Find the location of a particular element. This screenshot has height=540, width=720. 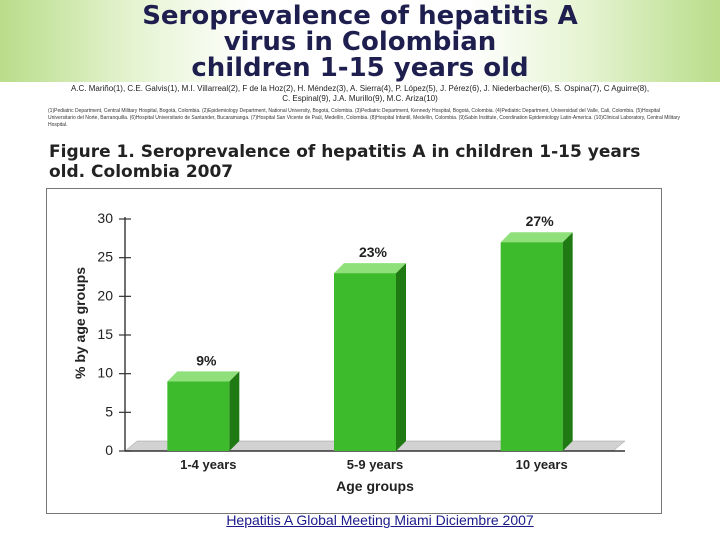

y-tick-label: 25 is located at coordinates (105, 257).